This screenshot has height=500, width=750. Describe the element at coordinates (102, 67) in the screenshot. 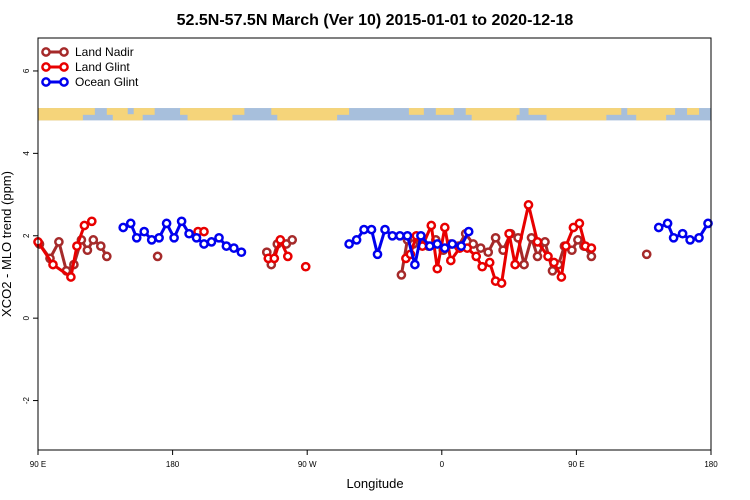

I see `legend-label-land-glint: Land Glint` at that location.